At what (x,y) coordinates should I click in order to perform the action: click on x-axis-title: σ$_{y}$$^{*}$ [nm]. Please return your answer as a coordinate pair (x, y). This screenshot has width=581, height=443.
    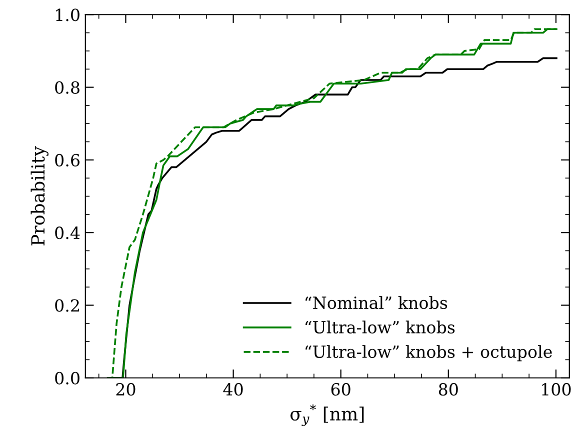
    Looking at the image, I should click on (327, 415).